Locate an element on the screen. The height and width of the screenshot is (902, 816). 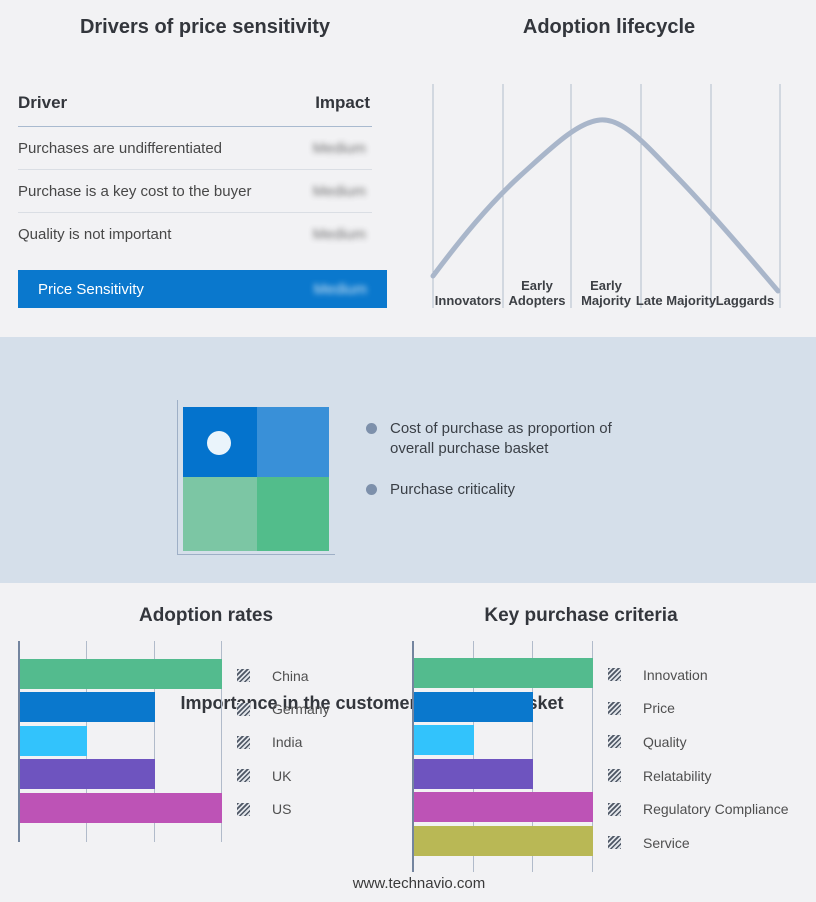
driver-column-header: Driver is located at coordinates (43, 102).